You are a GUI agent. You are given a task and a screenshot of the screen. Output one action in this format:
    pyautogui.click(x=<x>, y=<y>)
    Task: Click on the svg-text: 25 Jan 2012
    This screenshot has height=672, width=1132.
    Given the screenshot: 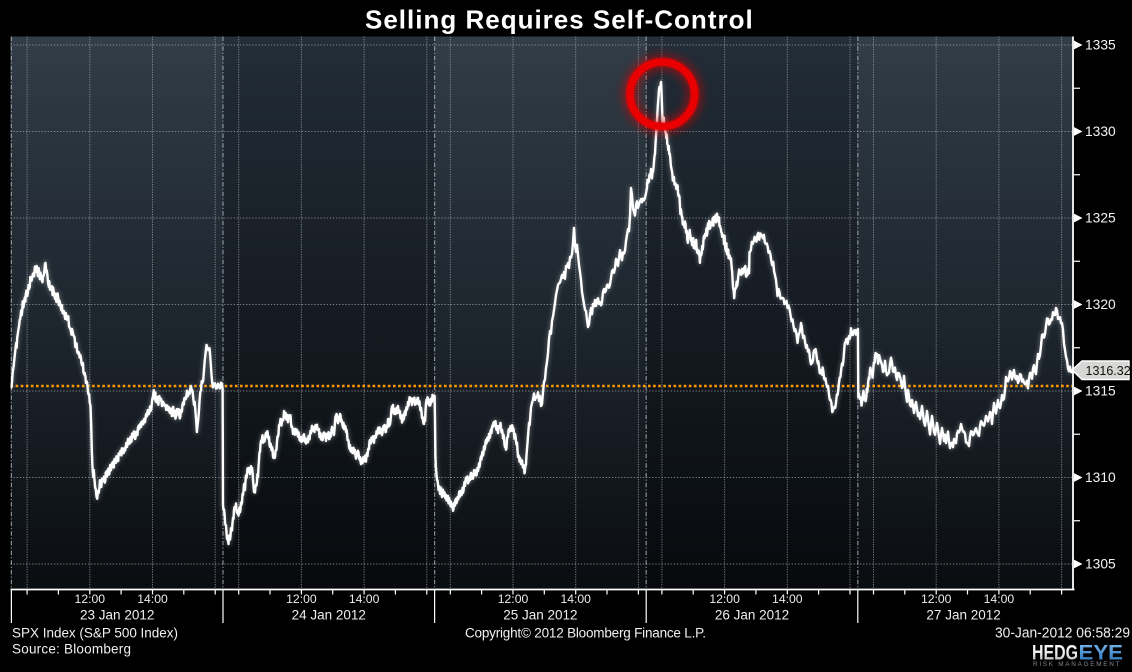 What is the action you would take?
    pyautogui.click(x=540, y=615)
    